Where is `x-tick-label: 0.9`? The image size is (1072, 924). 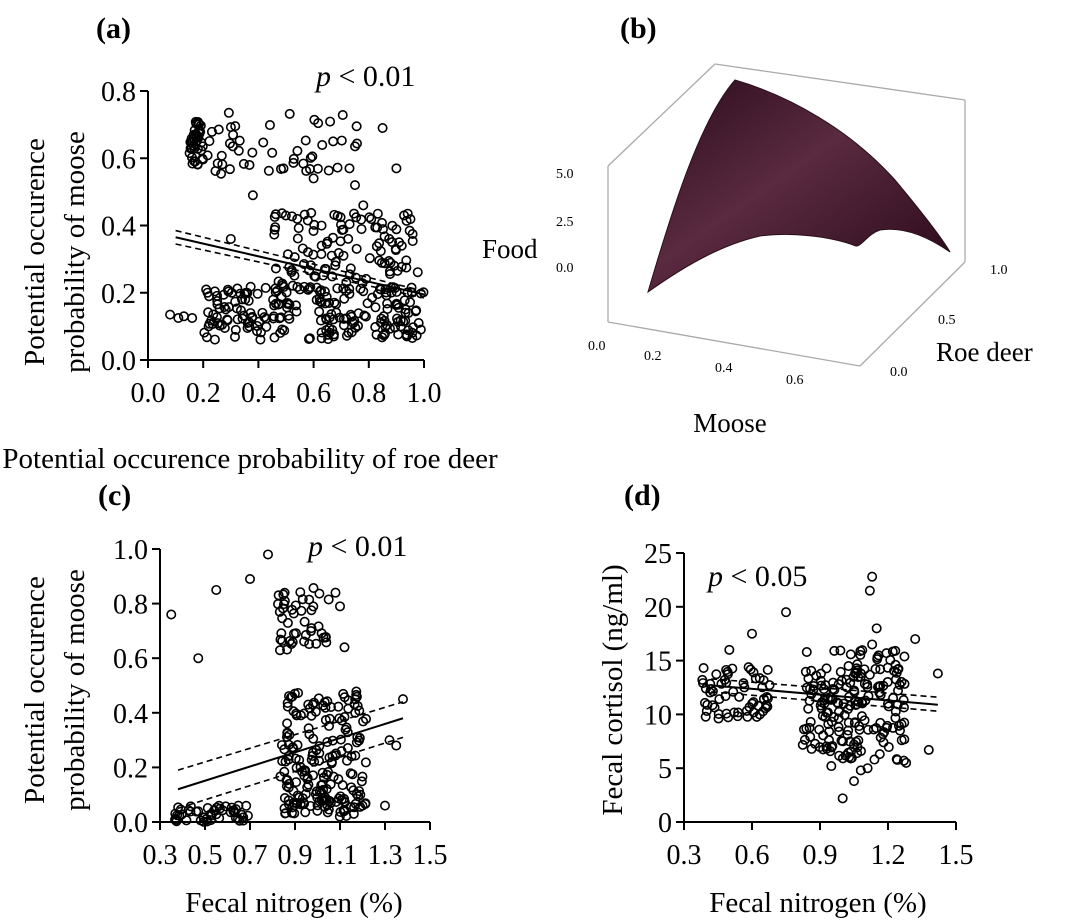
x-tick-label: 0.9 is located at coordinates (820, 855).